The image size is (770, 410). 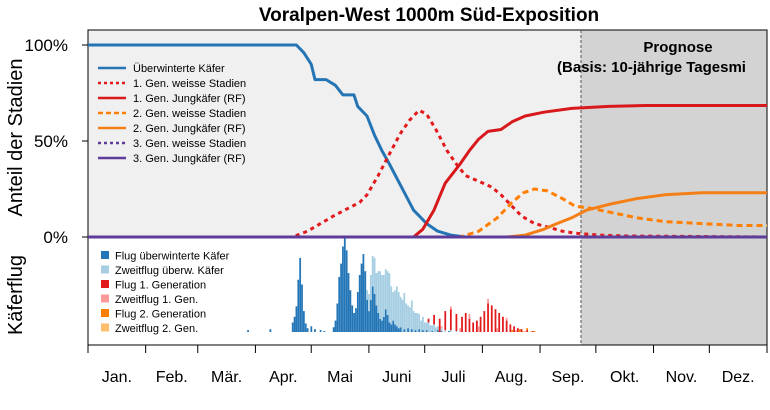 I want to click on legend-line-label: 3. Gen. weisse Stadien, so click(x=189, y=144).